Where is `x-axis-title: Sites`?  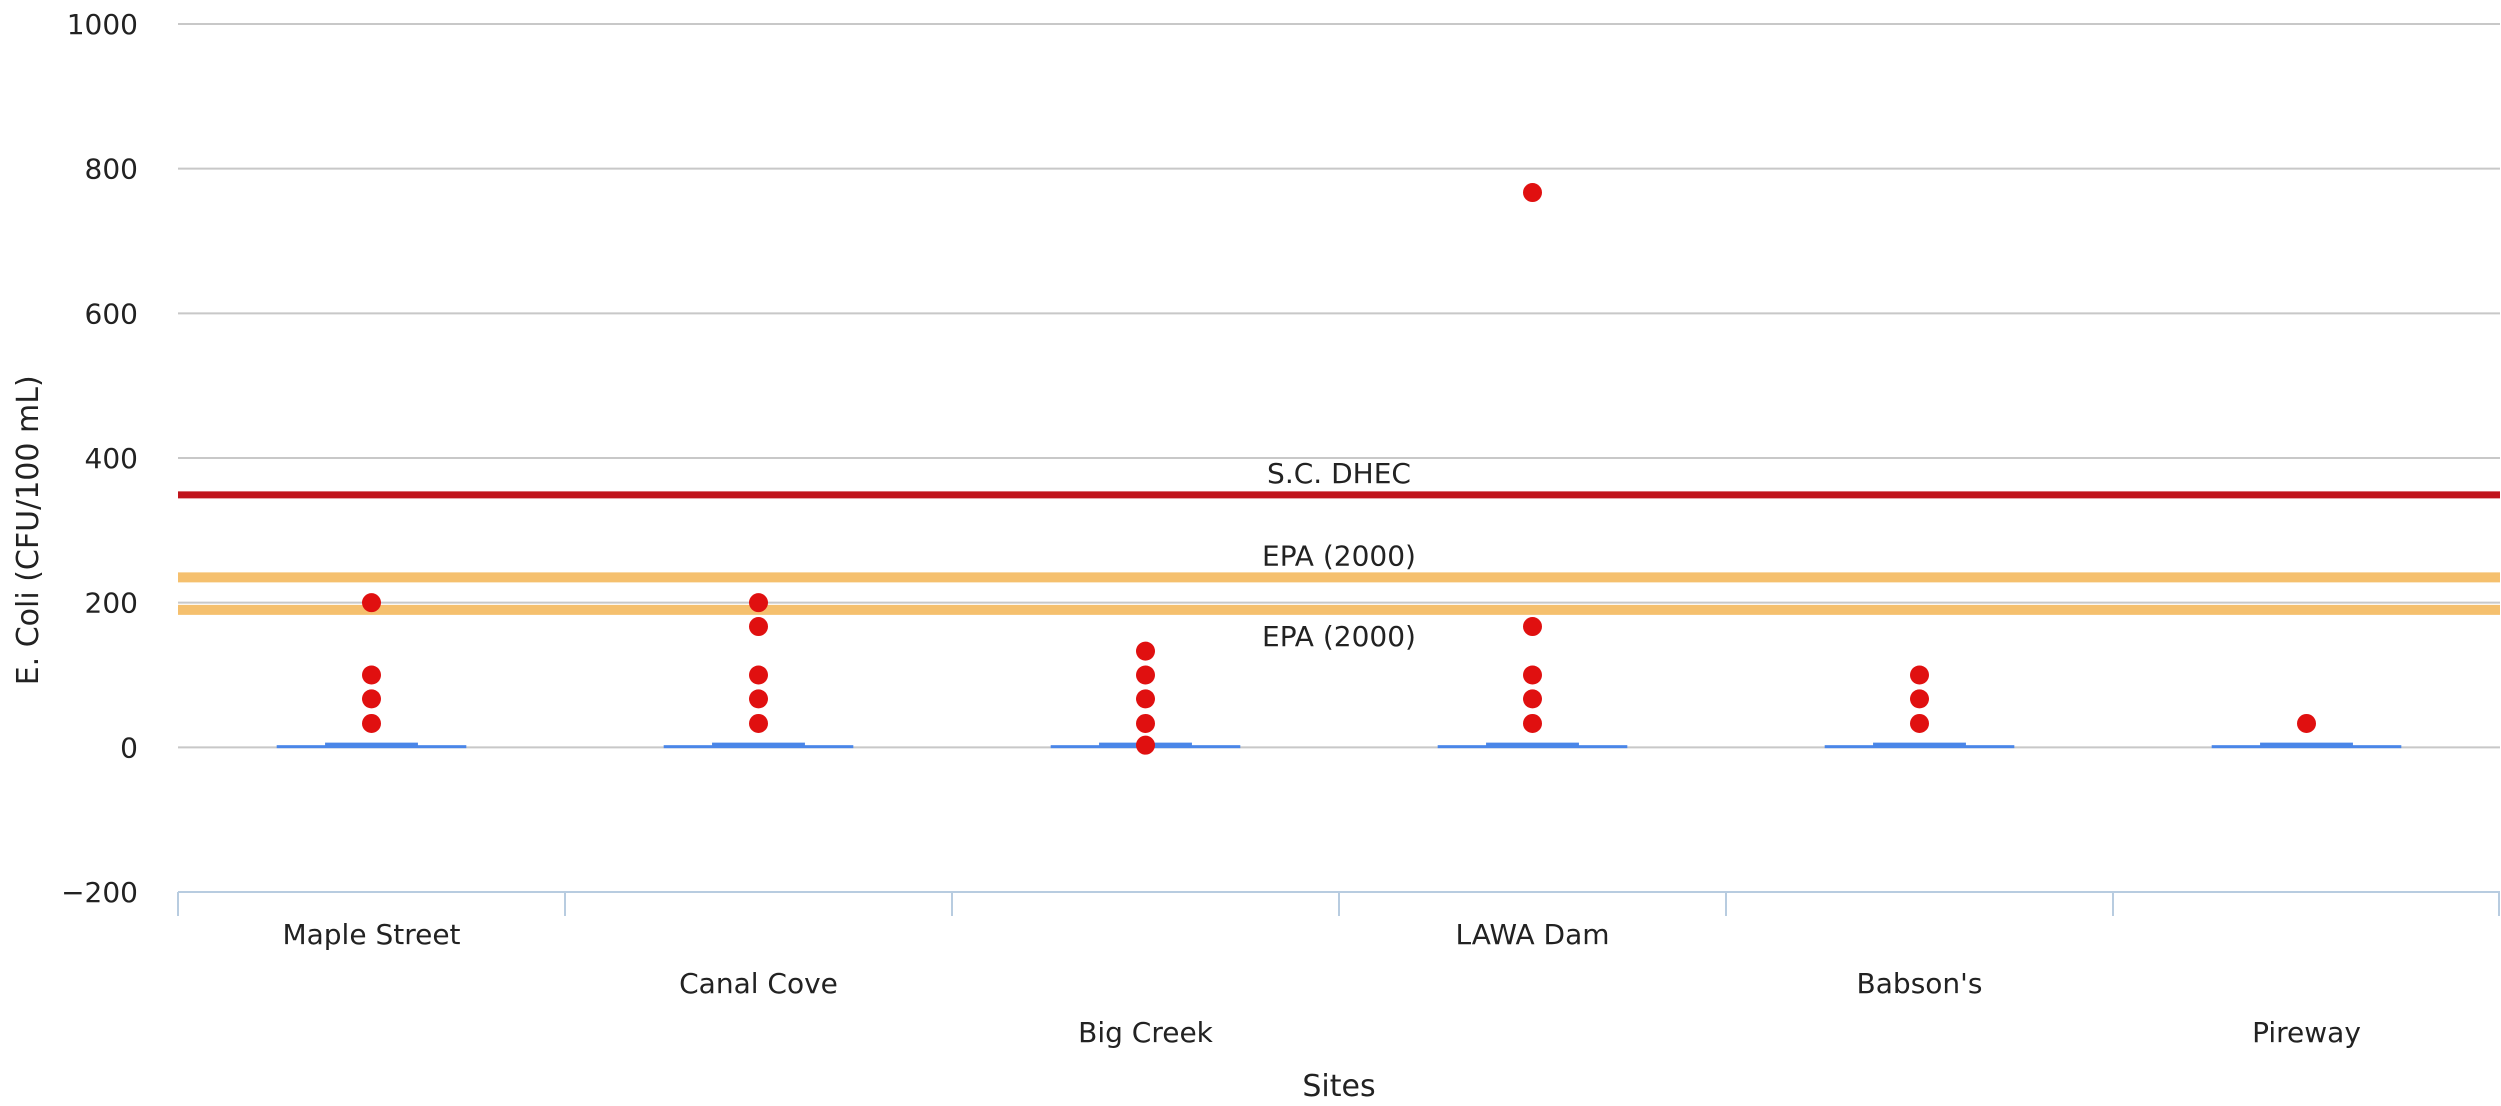
x-axis-title: Sites is located at coordinates (1338, 1086).